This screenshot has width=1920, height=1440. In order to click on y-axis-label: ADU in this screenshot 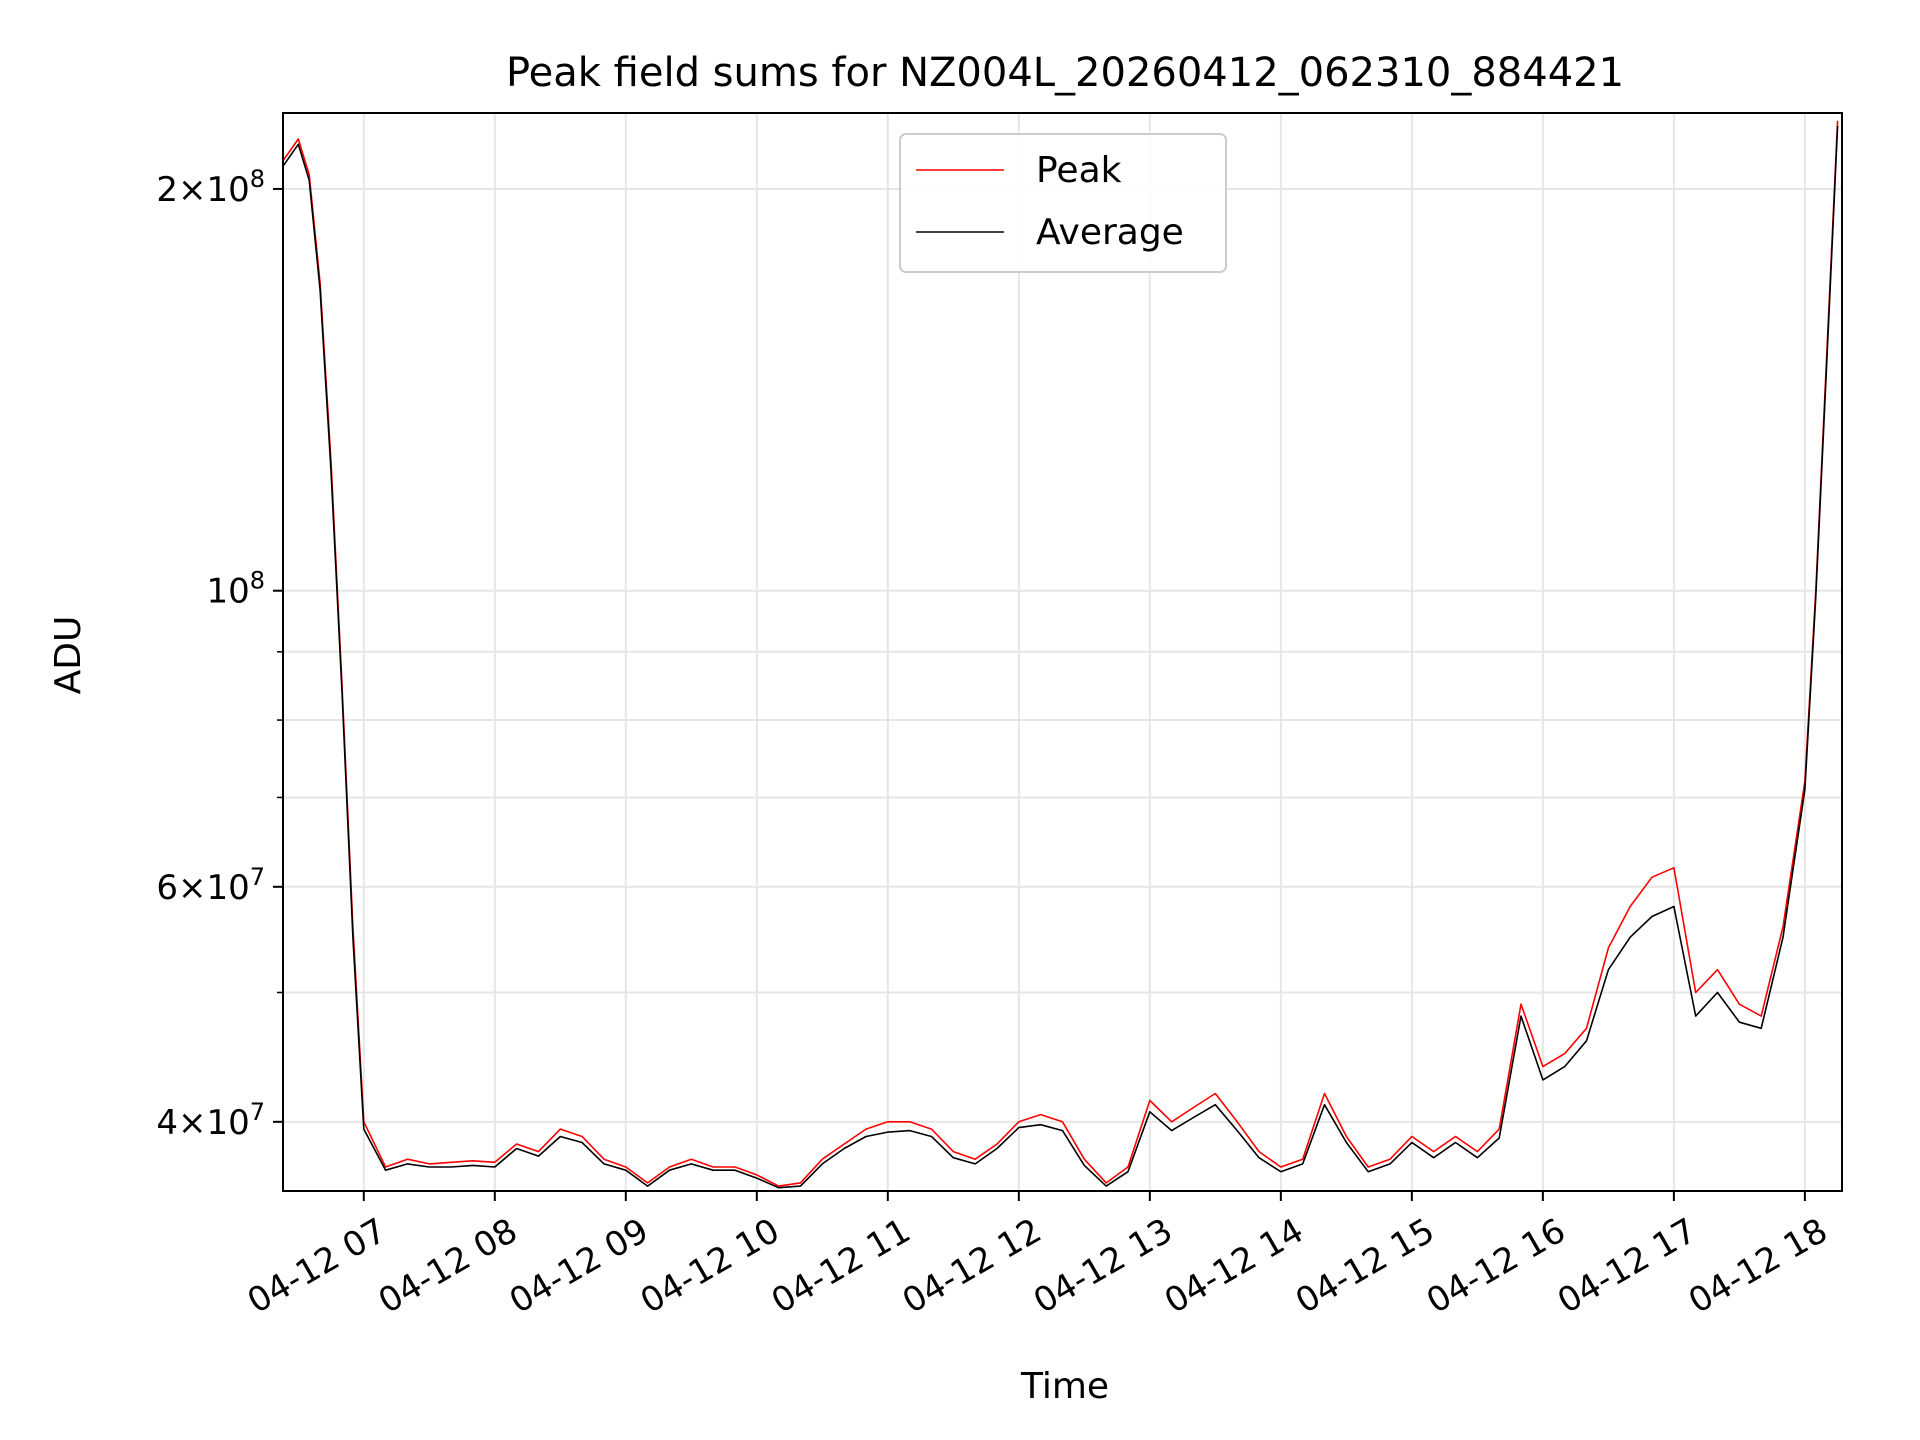, I will do `click(68, 655)`.